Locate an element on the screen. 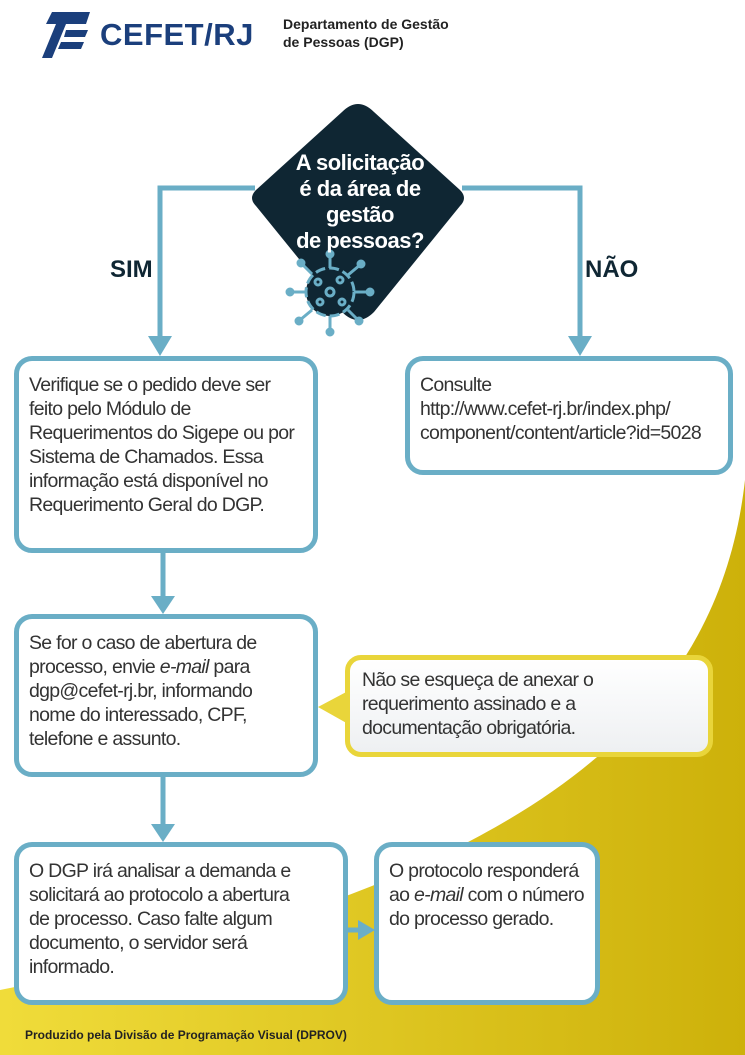 This screenshot has height=1055, width=745. question-line: é da área de gestão is located at coordinates (360, 201).